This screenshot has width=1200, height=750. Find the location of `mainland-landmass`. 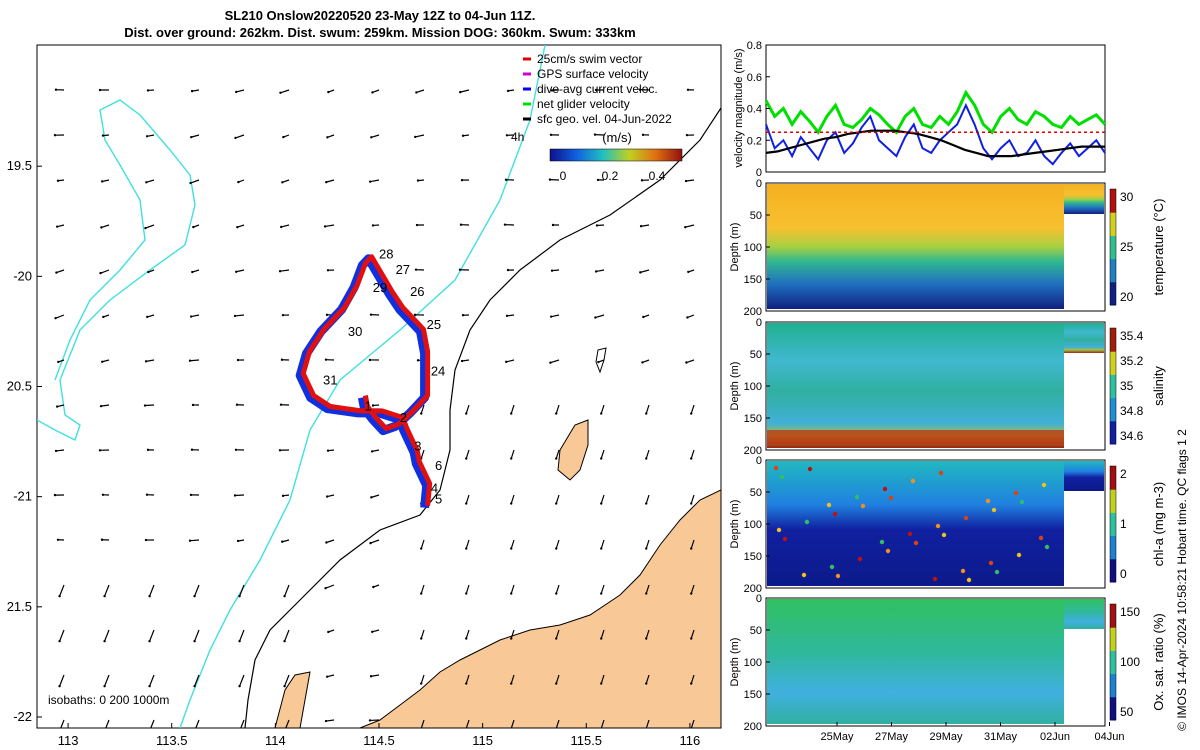

mainland-landmass is located at coordinates (540, 608).